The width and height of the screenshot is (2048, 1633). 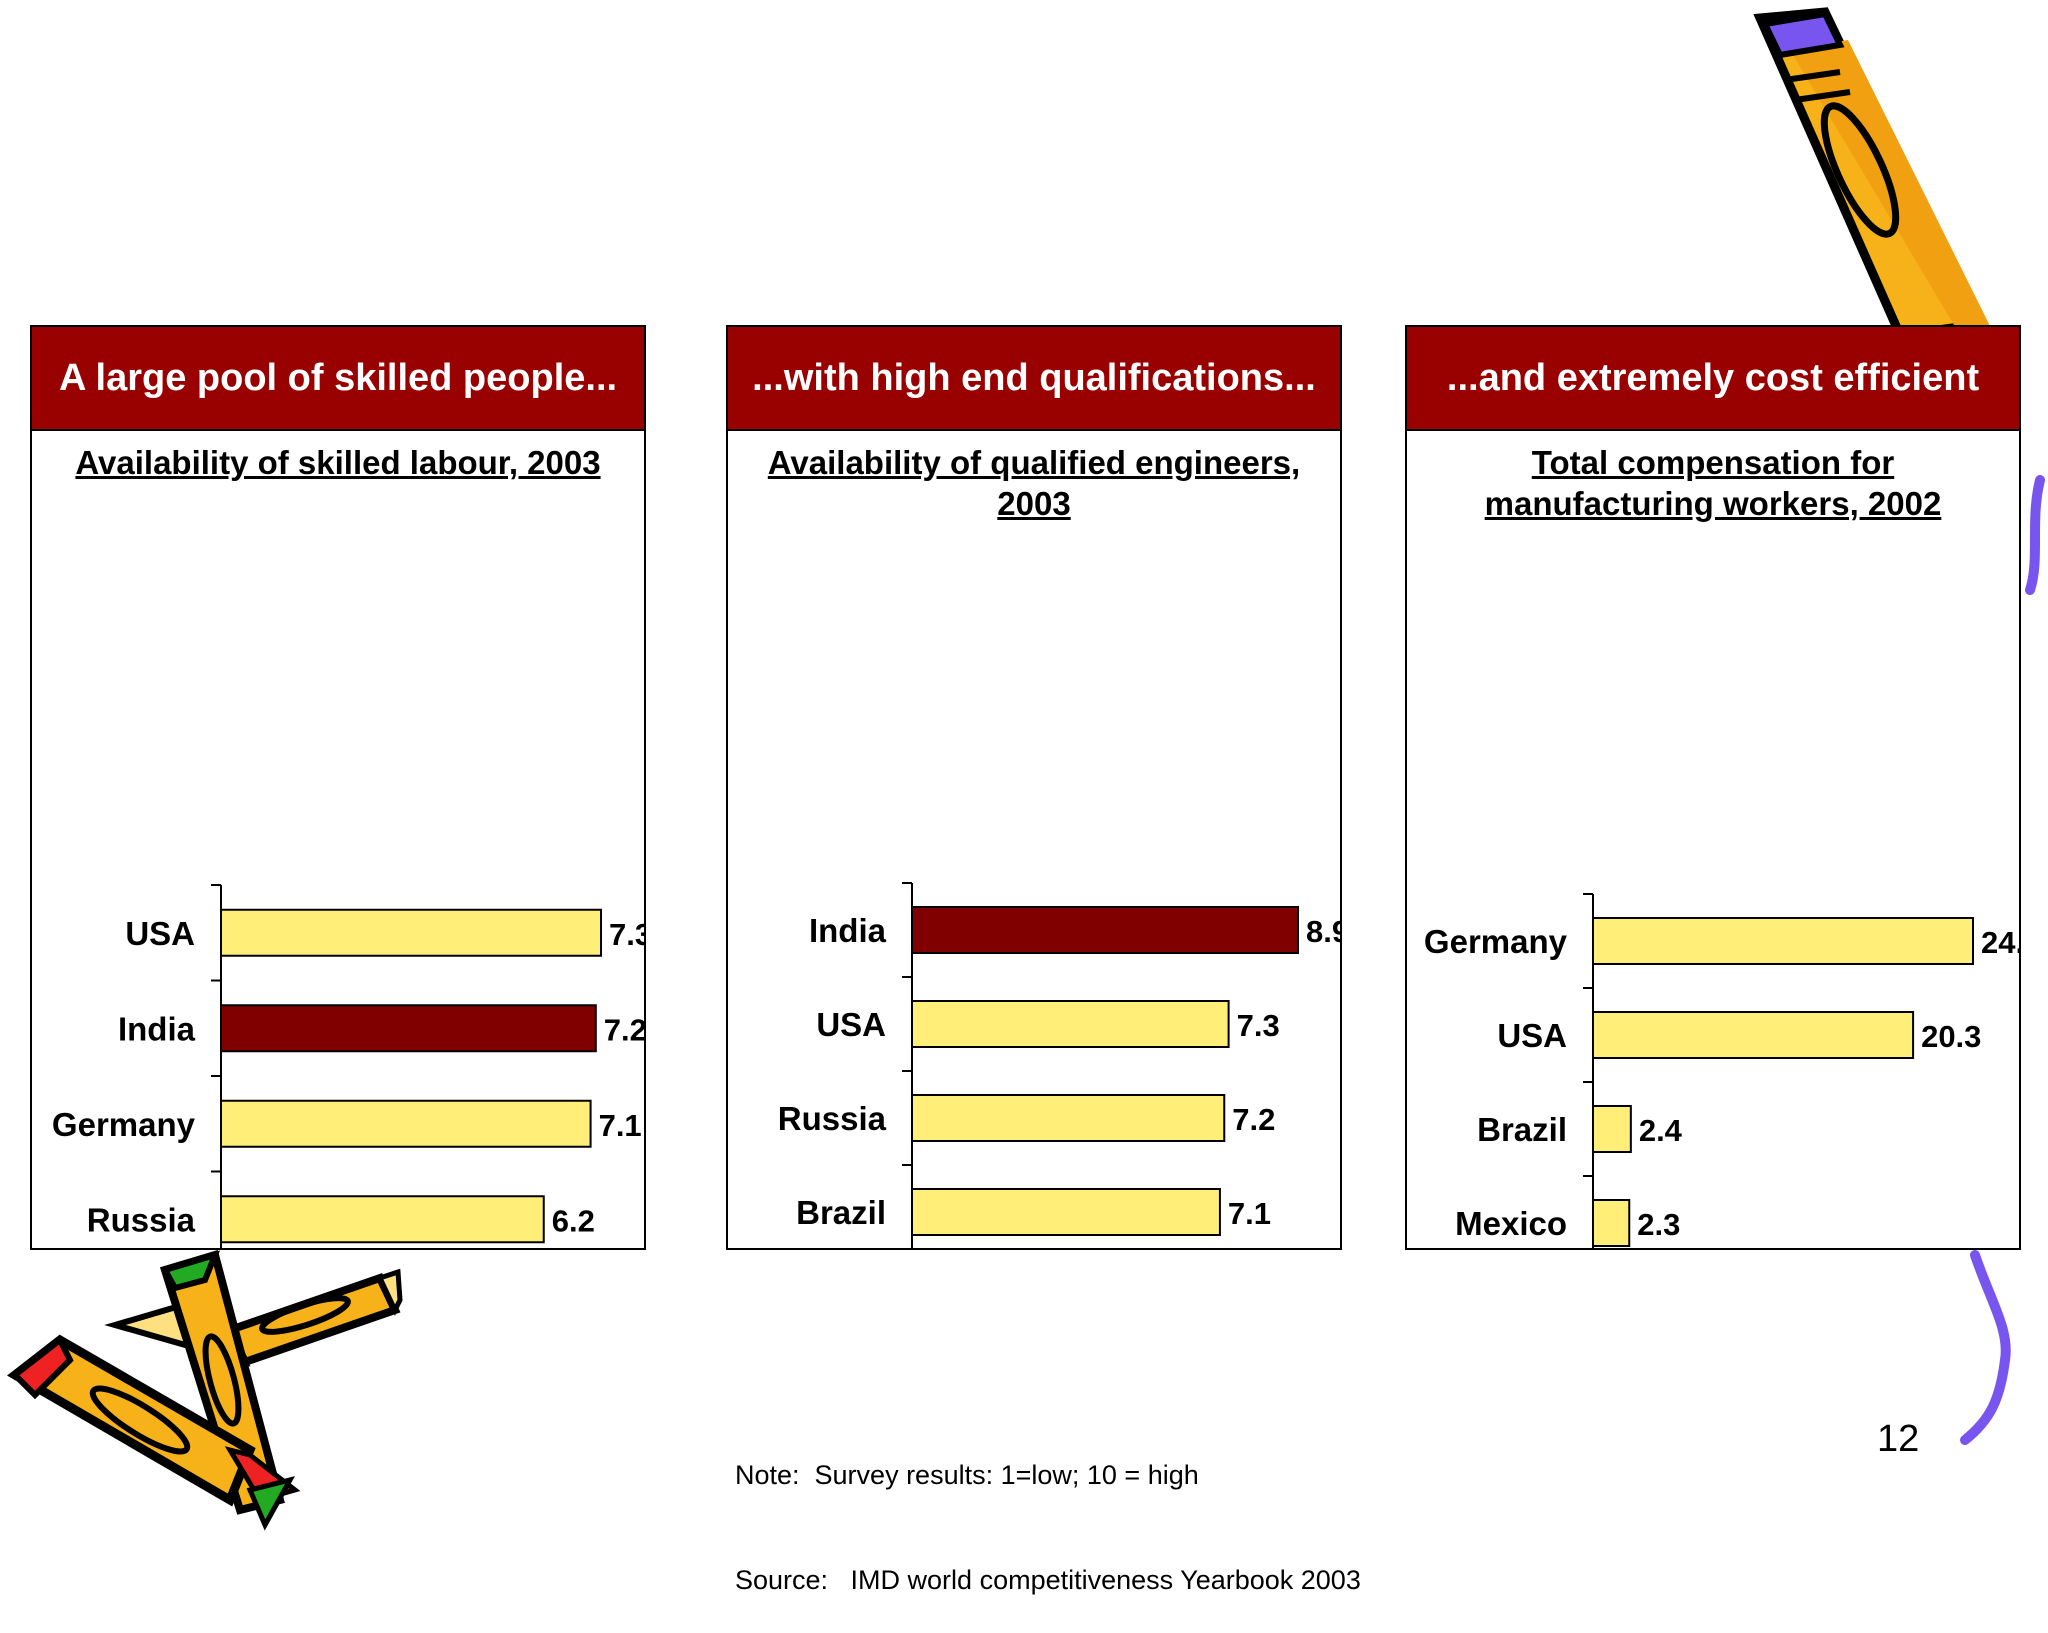 I want to click on category-label: Mexico, so click(x=1511, y=1223).